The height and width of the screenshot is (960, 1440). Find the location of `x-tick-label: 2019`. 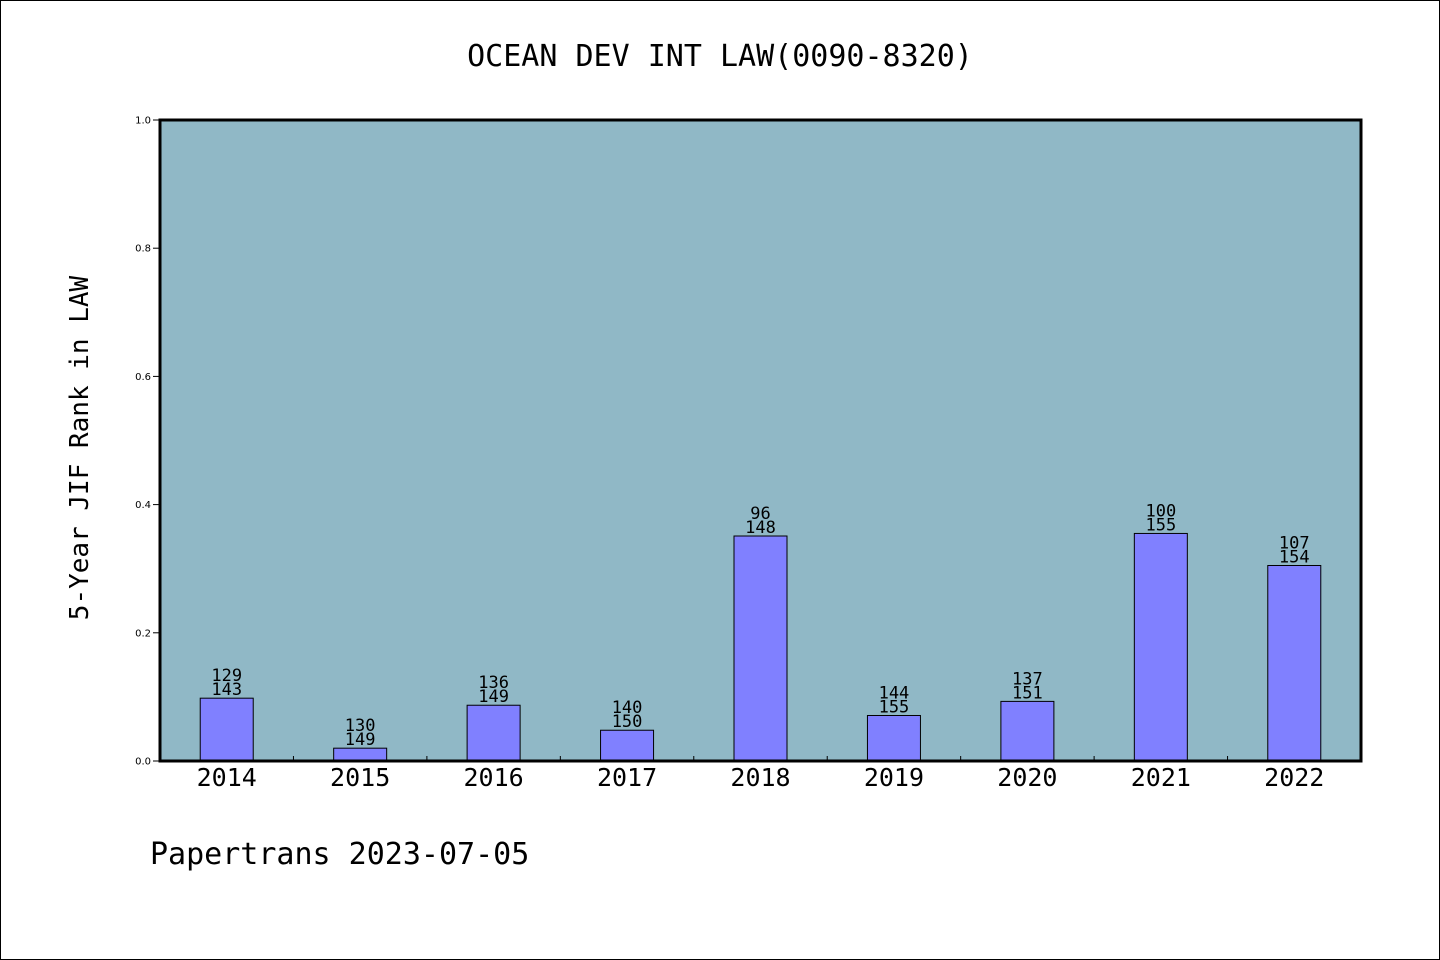

x-tick-label: 2019 is located at coordinates (894, 777).